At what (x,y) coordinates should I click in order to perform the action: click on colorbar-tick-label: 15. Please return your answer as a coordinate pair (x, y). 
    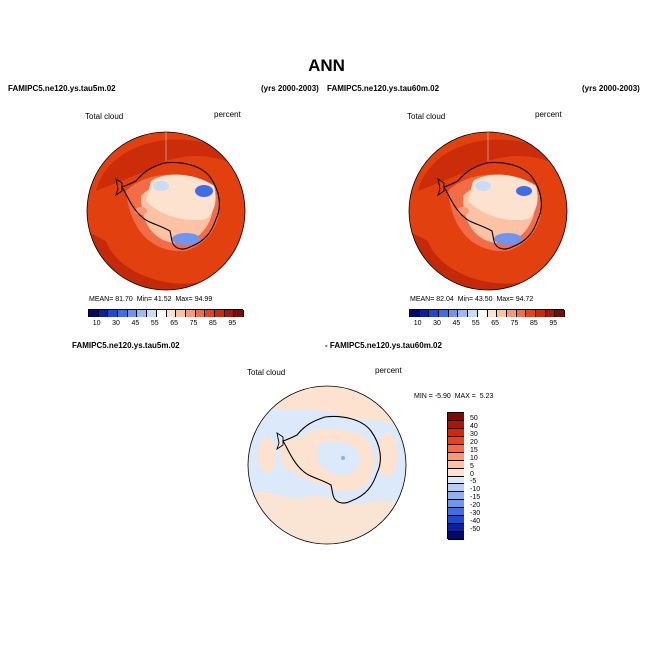
    Looking at the image, I should click on (474, 450).